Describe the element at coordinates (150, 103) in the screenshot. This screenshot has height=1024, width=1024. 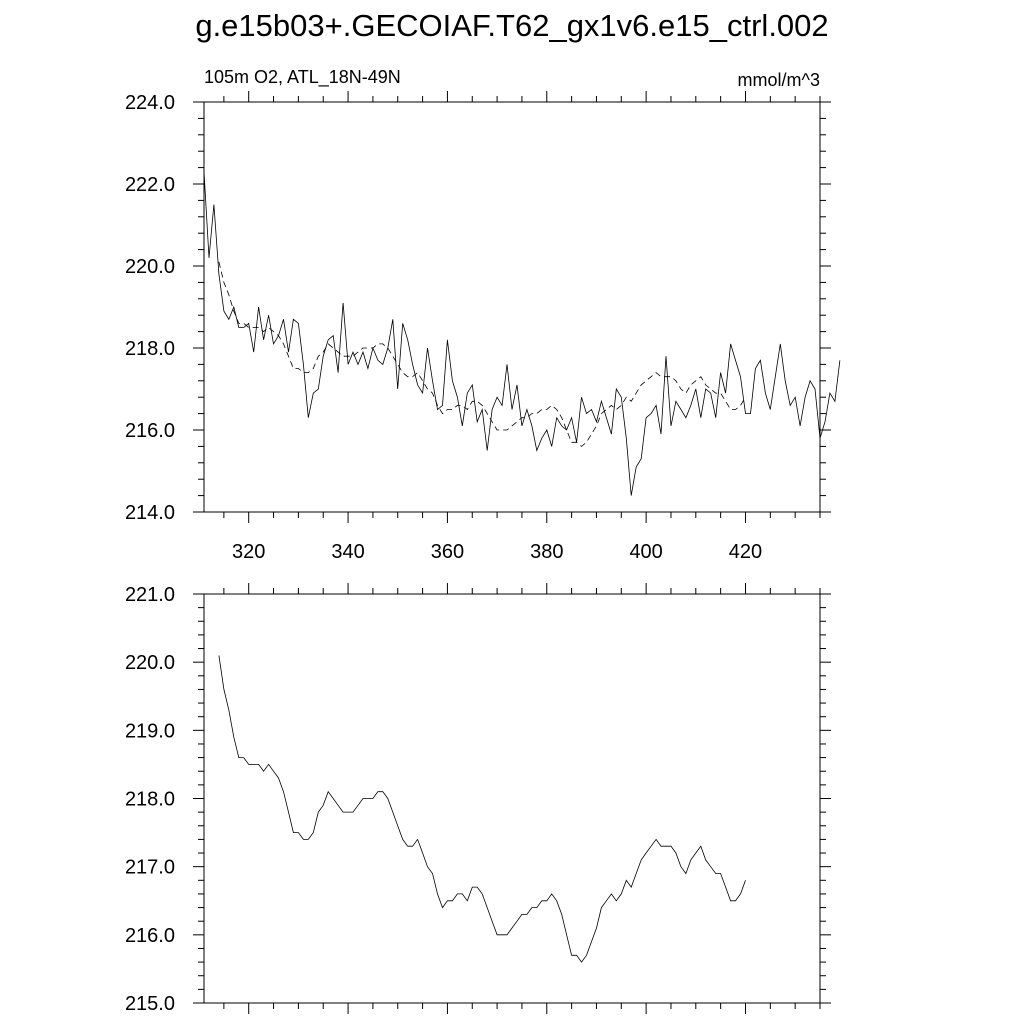
I see `top-panel-y-tick-label: 224.0` at that location.